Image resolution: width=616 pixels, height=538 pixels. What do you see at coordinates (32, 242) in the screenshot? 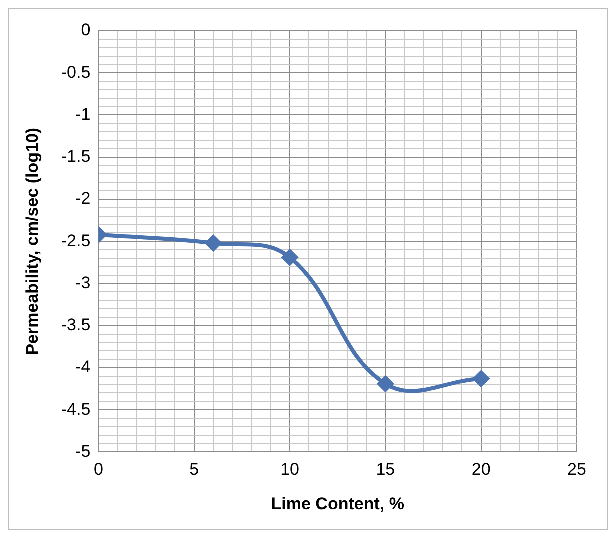
I see `y-axis-title: Permeability, cm/sec (log10)` at bounding box center [32, 242].